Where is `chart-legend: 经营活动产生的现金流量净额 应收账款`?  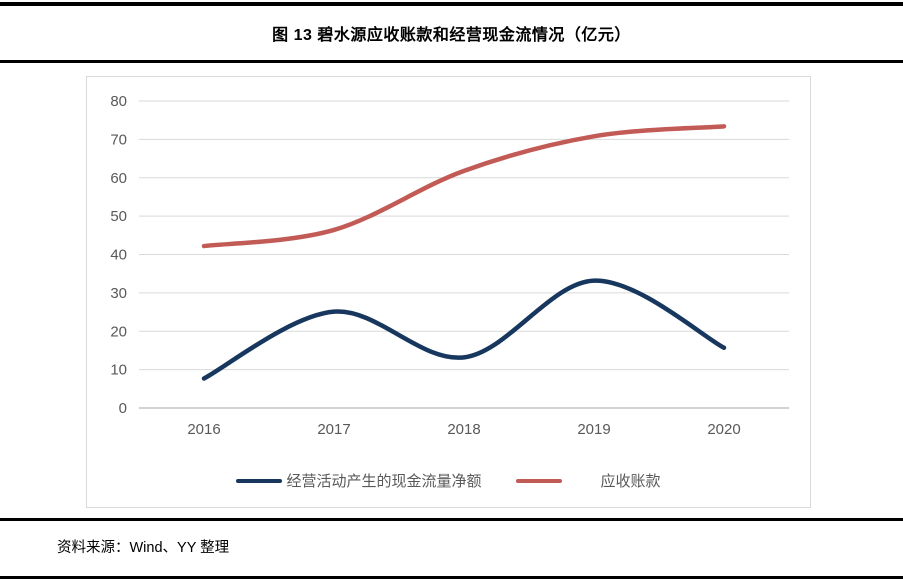 chart-legend: 经营活动产生的现金流量净额 应收账款 is located at coordinates (448, 480).